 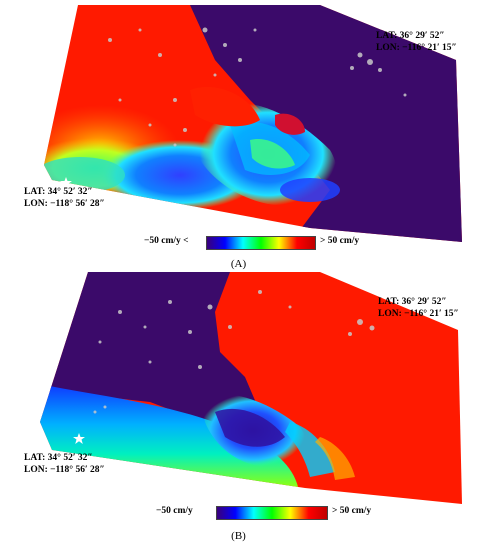 I want to click on colorbar-a: −50 cm/y < > 50 cm/y, so click(x=238, y=244).